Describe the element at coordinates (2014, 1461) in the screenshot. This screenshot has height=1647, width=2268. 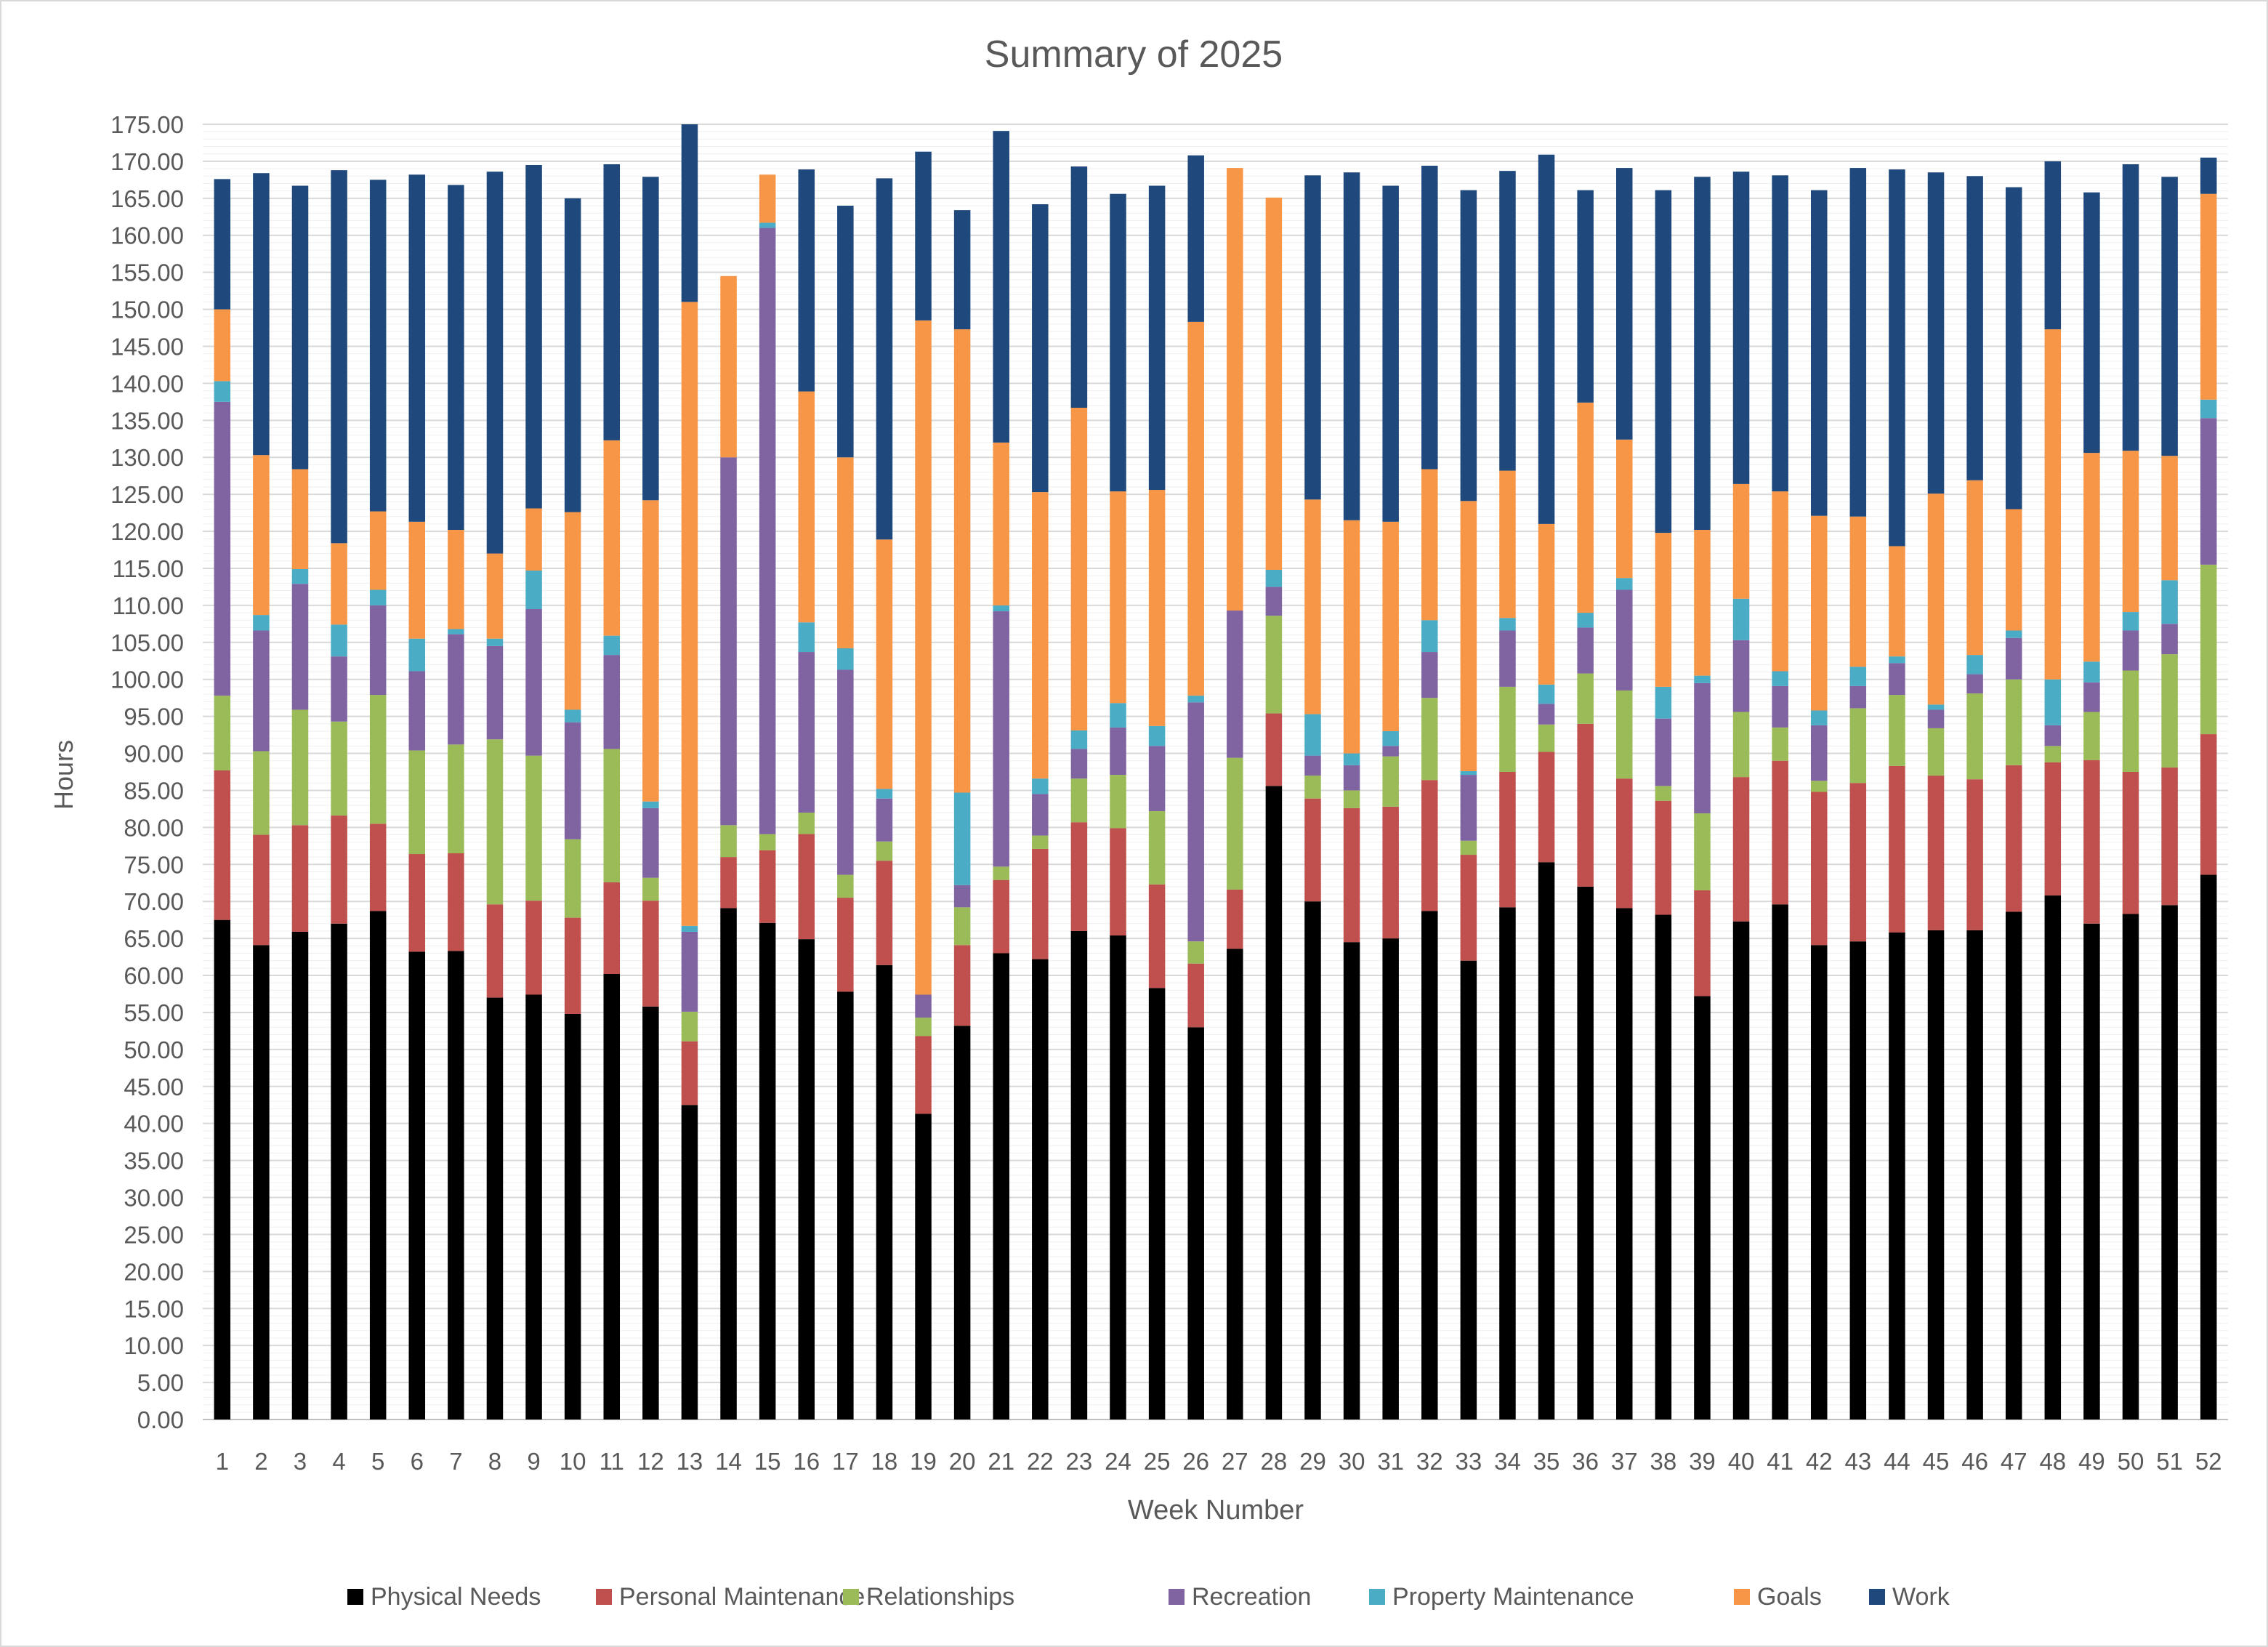
I see `x-tick-label: 47` at that location.